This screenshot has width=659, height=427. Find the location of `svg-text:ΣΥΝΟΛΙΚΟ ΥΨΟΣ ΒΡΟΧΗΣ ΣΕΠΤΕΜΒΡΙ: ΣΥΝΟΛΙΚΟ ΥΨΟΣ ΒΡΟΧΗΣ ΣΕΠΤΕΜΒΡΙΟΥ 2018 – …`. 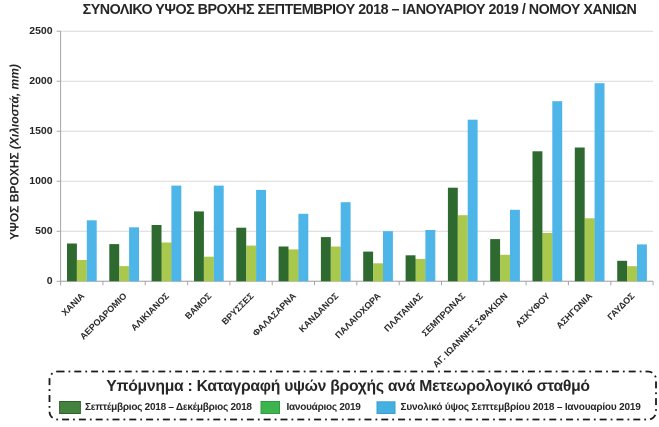

svg-text:ΣΥΝΟΛΙΚΟ ΥΨΟΣ ΒΡΟΧΗΣ ΣΕΠΤΕΜΒΡΙ: ΣΥΝΟΛΙΚΟ ΥΨΟΣ ΒΡΟΧΗΣ ΣΕΠΤΕΜΒΡΙΟΥ 2018 – … is located at coordinates (360, 10).